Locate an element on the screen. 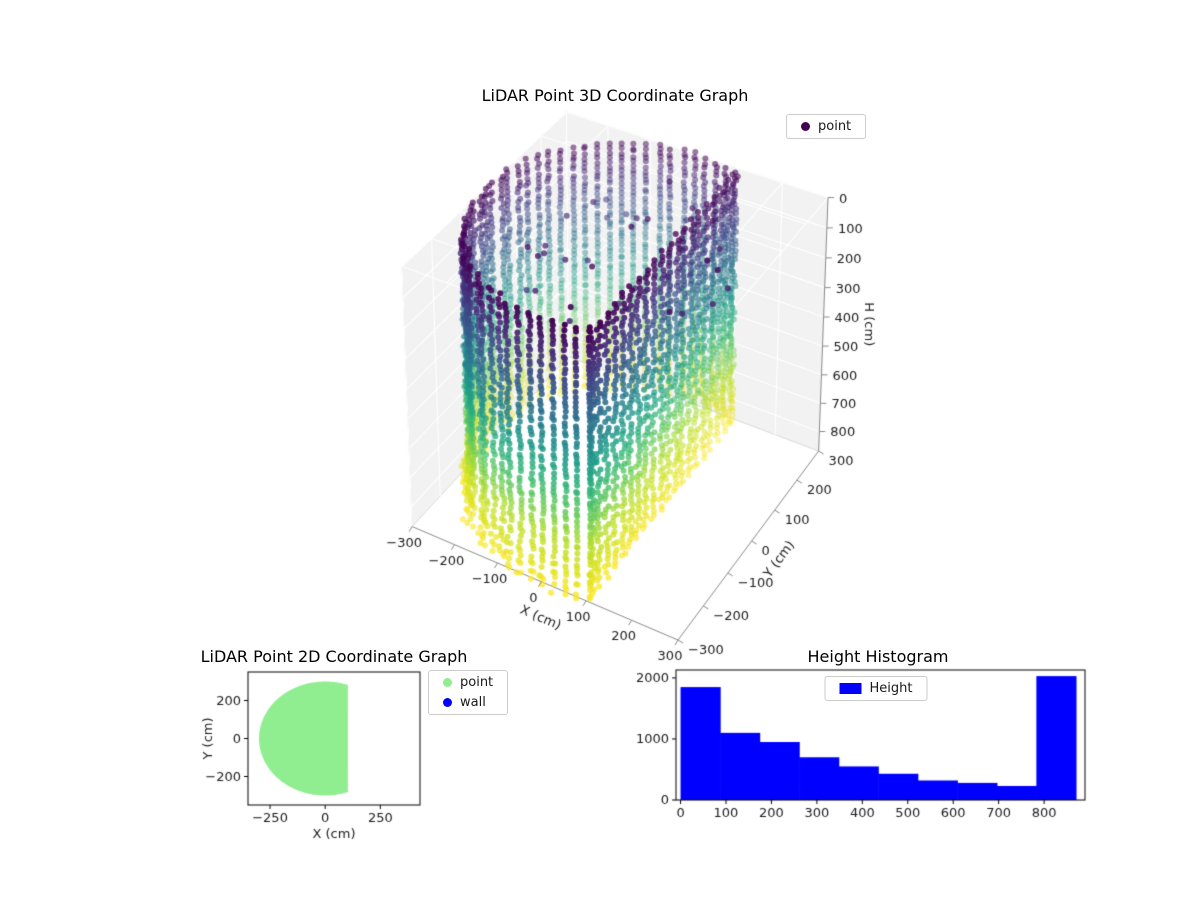  legend-item-height: Height is located at coordinates (876, 688).